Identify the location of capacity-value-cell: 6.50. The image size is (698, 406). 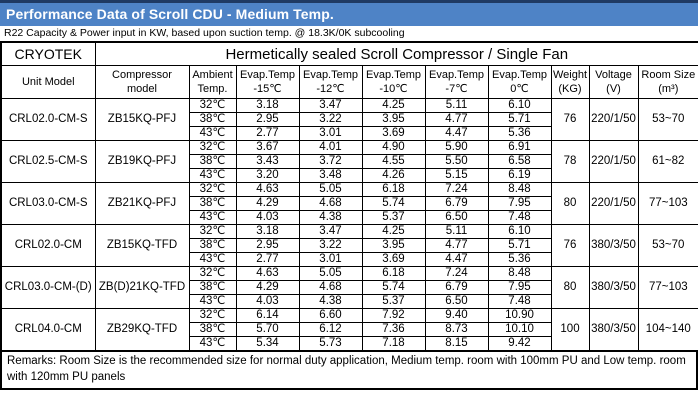
(456, 301).